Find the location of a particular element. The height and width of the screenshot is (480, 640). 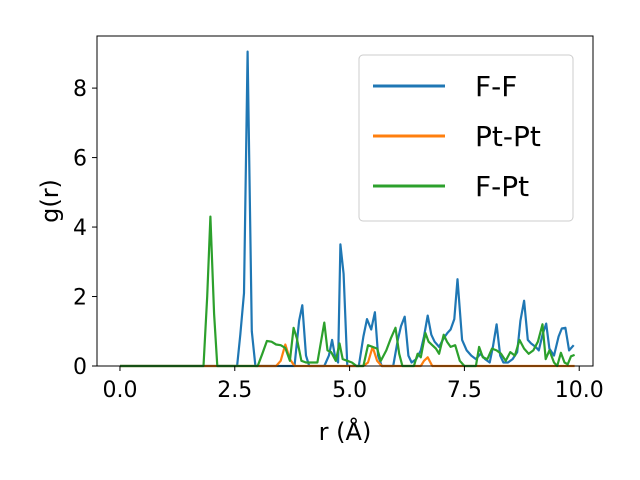

x-tick-label: 5.0 is located at coordinates (349, 390).